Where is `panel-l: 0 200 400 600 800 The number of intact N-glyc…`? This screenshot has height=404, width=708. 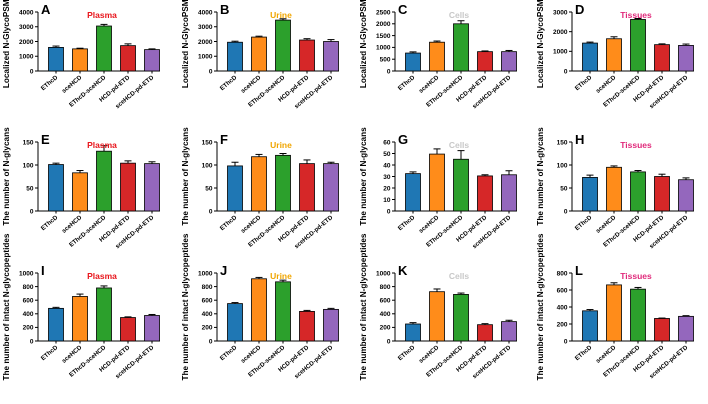
panel-l: 0 200 400 600 800 The number of intact N-glyc… is located at coordinates (615, 306).